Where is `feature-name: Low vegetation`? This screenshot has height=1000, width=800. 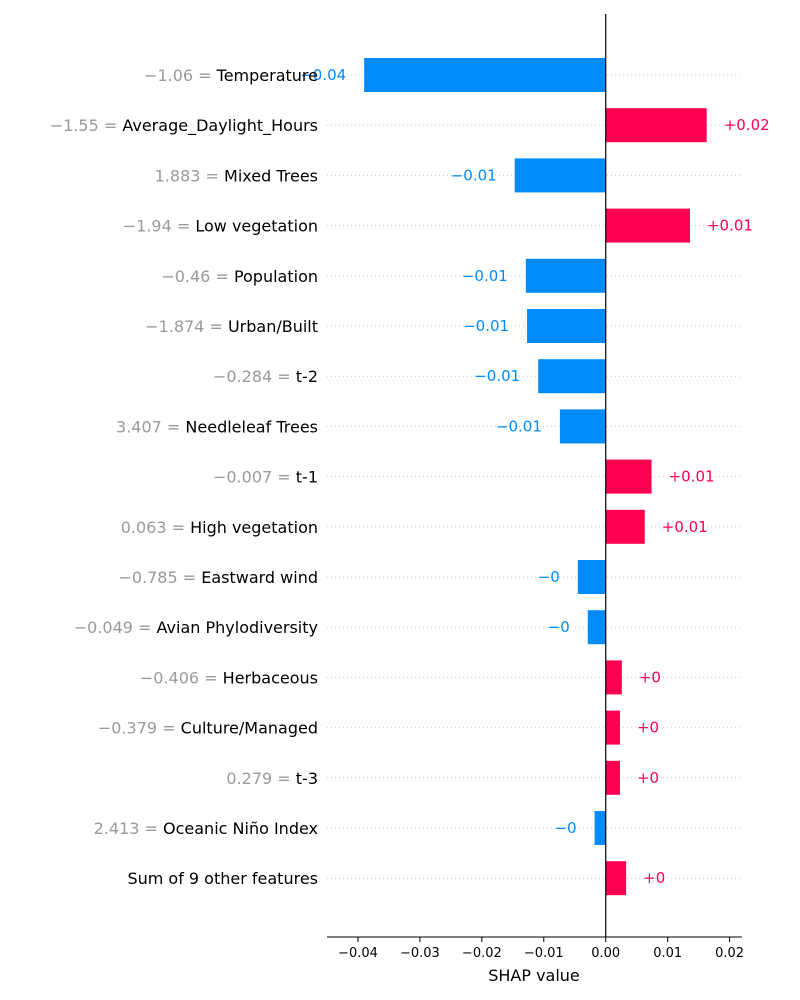
feature-name: Low vegetation is located at coordinates (256, 226).